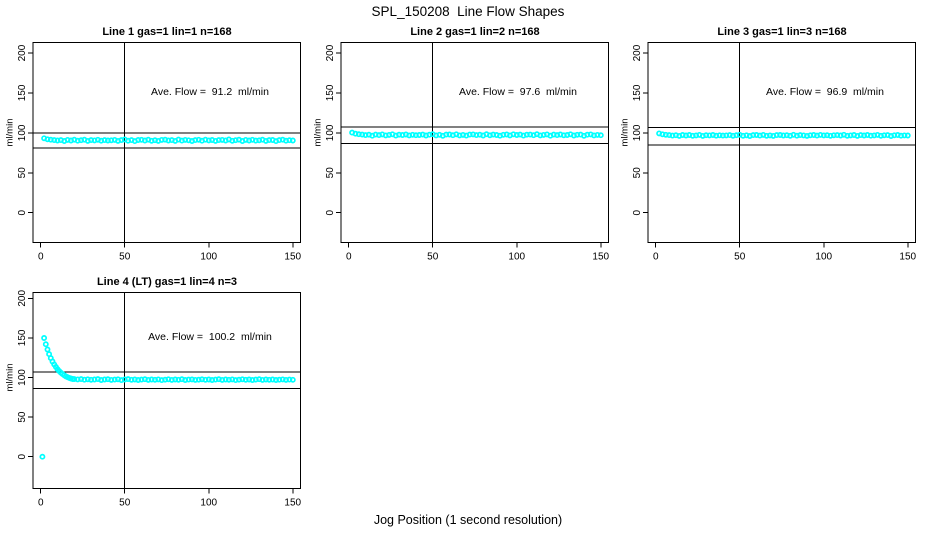 The width and height of the screenshot is (936, 540). I want to click on panel-title: Line 2 gas=1 lin=2 n=168, so click(475, 32).